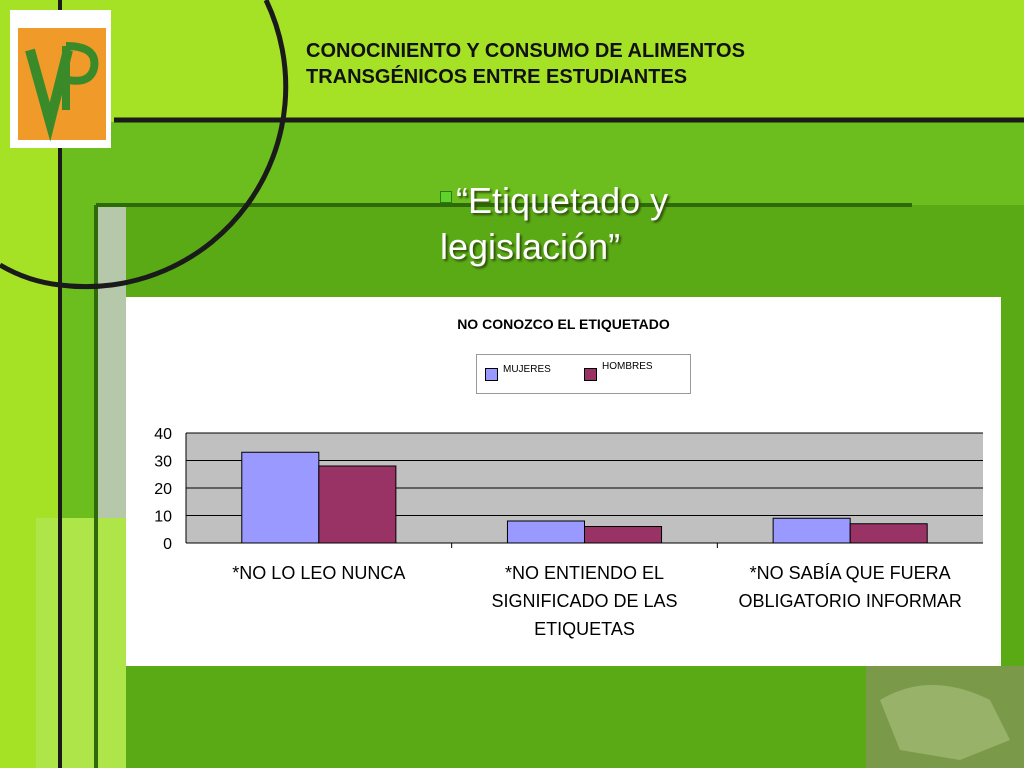 The image size is (1024, 768). Describe the element at coordinates (563, 324) in the screenshot. I see `chart-title: NO CONOZCO EL ETIQUETADO` at that location.